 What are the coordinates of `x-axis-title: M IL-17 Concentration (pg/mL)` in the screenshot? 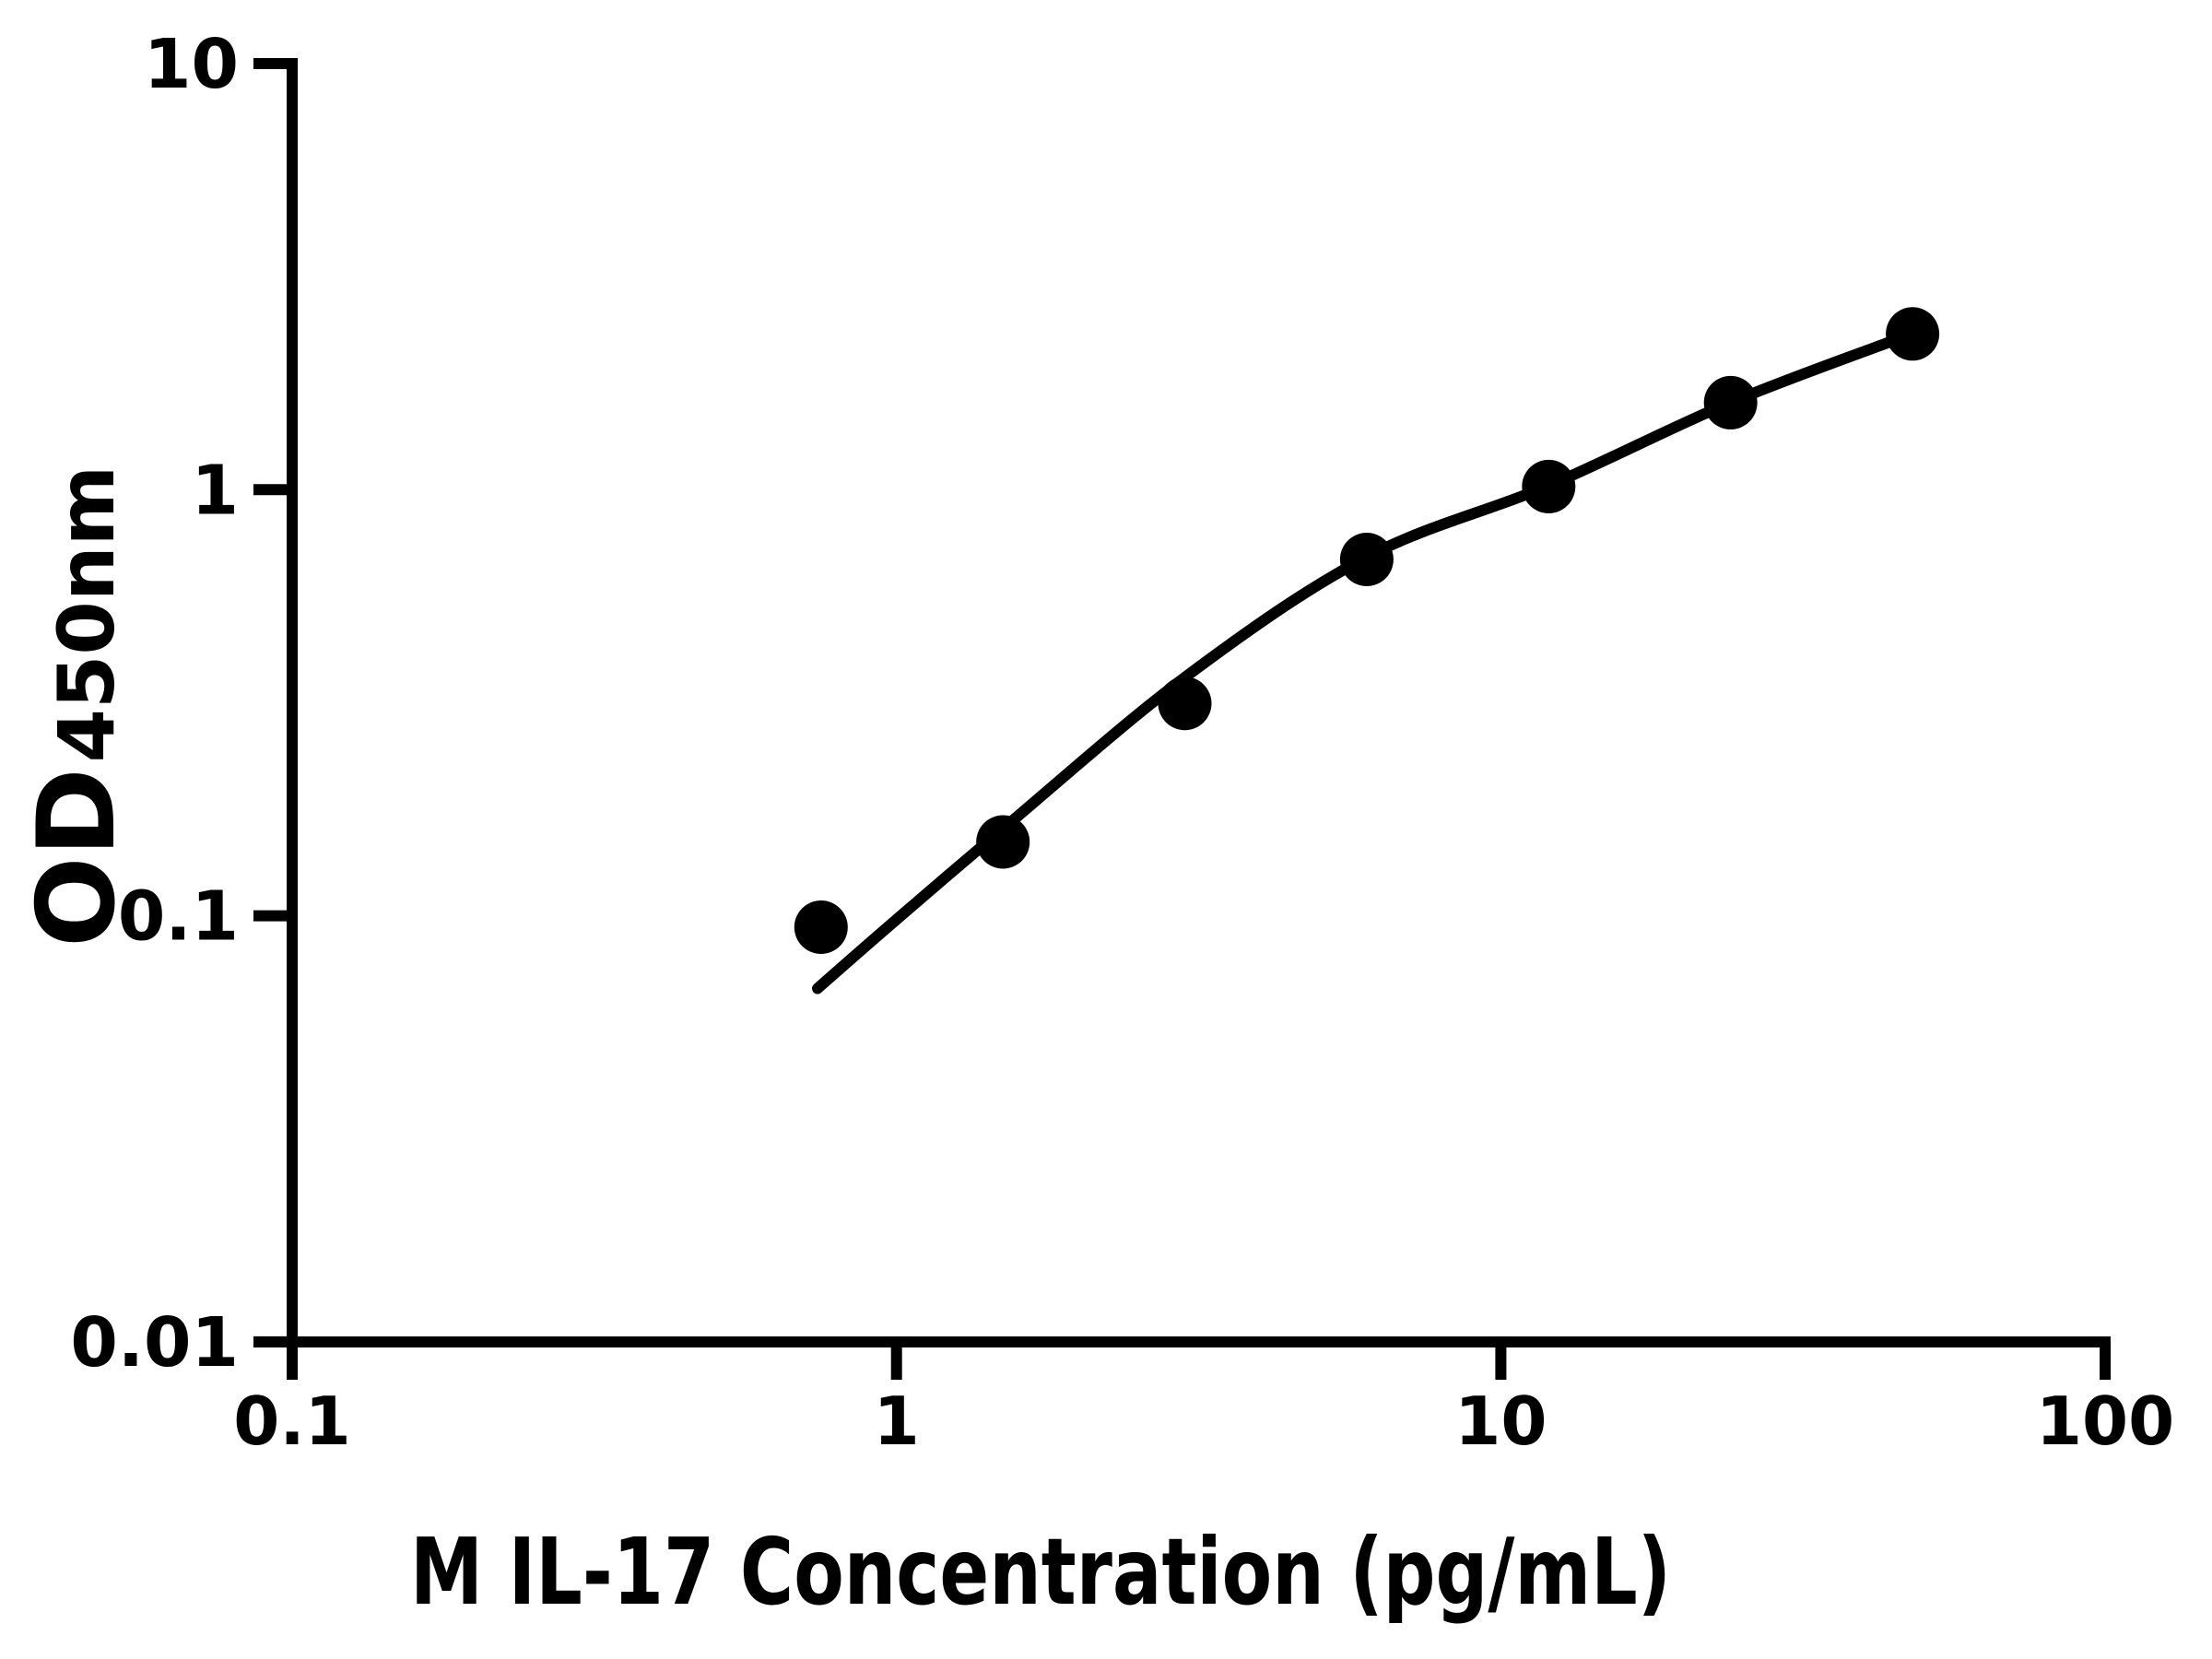 It's located at (1040, 1572).